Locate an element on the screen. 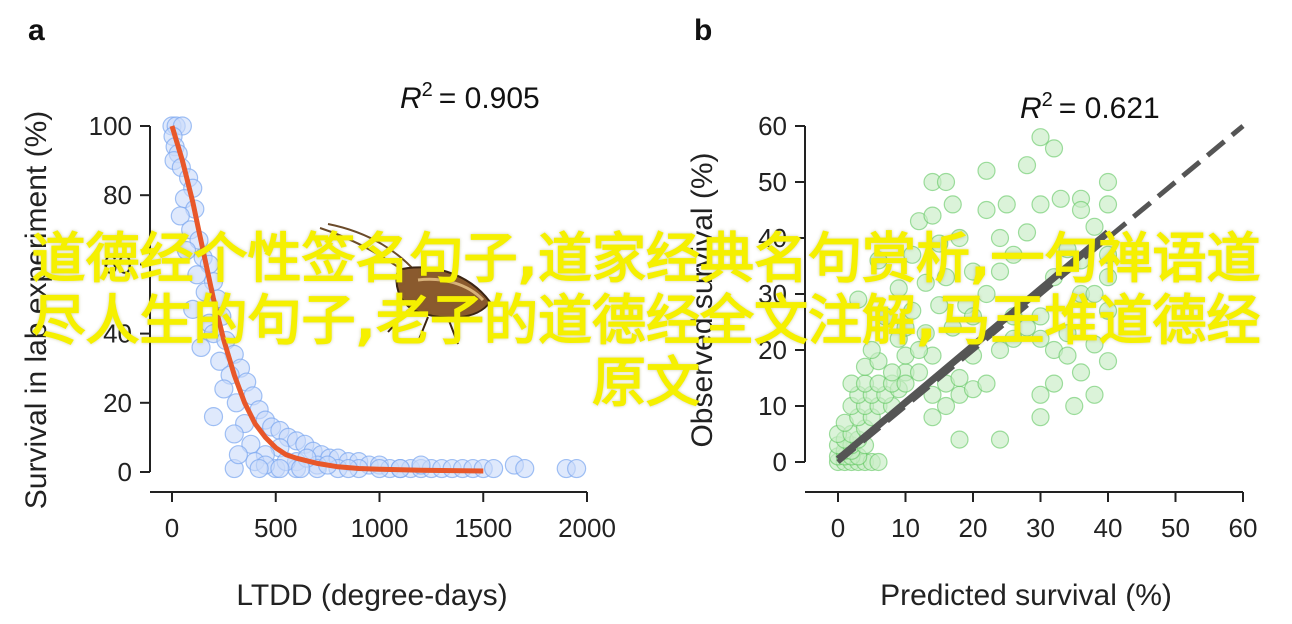 The width and height of the screenshot is (1292, 624). x-axis-title-b: Predicted survival (%) is located at coordinates (1026, 595).